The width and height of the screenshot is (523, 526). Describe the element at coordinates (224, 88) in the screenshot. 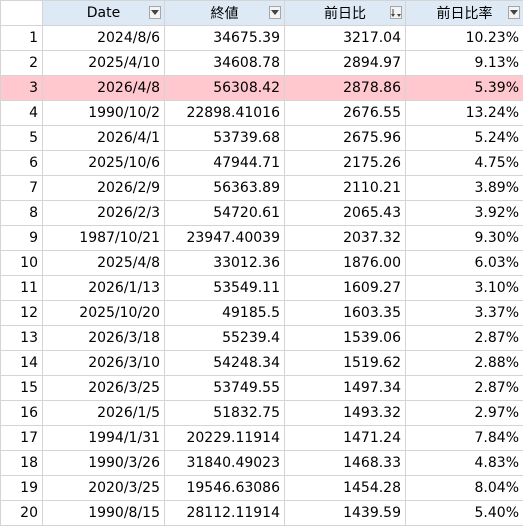

I see `close-cell: 56308.42` at that location.